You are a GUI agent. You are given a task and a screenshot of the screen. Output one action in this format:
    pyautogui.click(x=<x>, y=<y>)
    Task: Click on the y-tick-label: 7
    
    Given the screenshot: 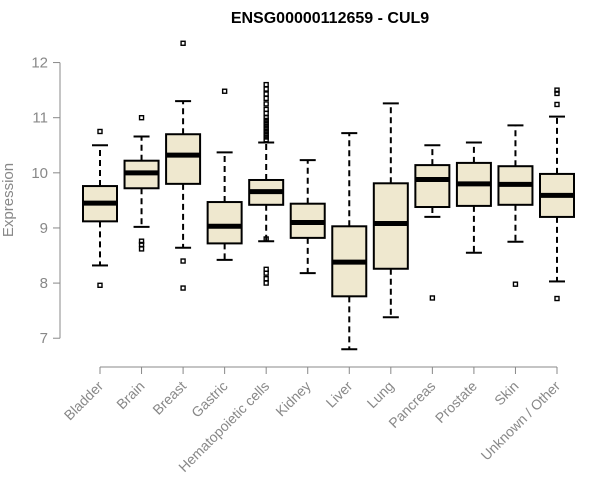 What is the action you would take?
    pyautogui.click(x=44, y=338)
    